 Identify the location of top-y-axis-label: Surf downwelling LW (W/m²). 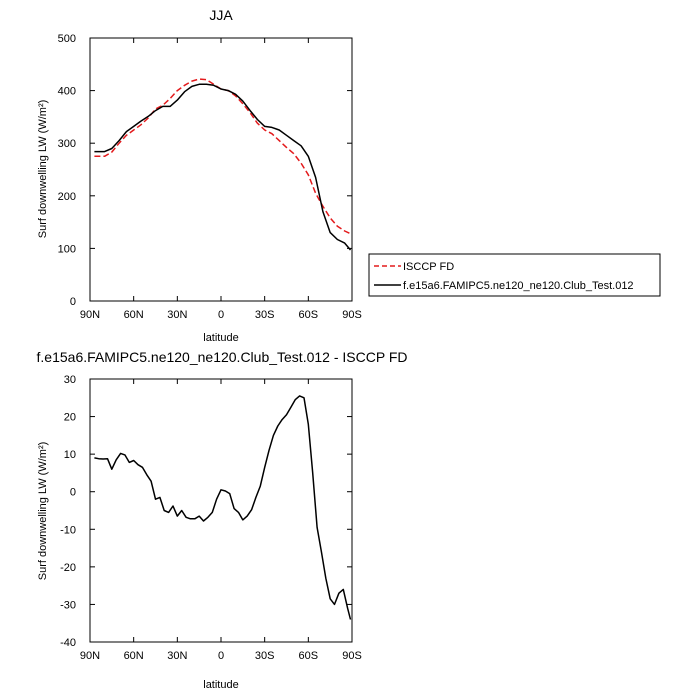
(43, 169).